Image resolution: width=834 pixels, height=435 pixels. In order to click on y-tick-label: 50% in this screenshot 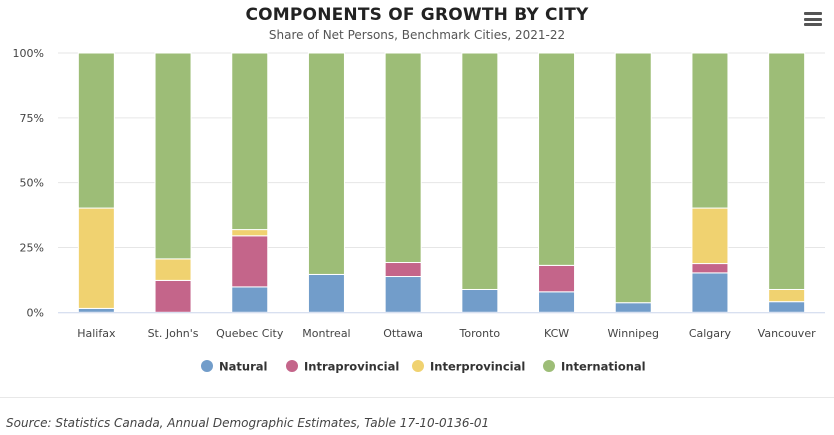, I will do `click(32, 183)`.